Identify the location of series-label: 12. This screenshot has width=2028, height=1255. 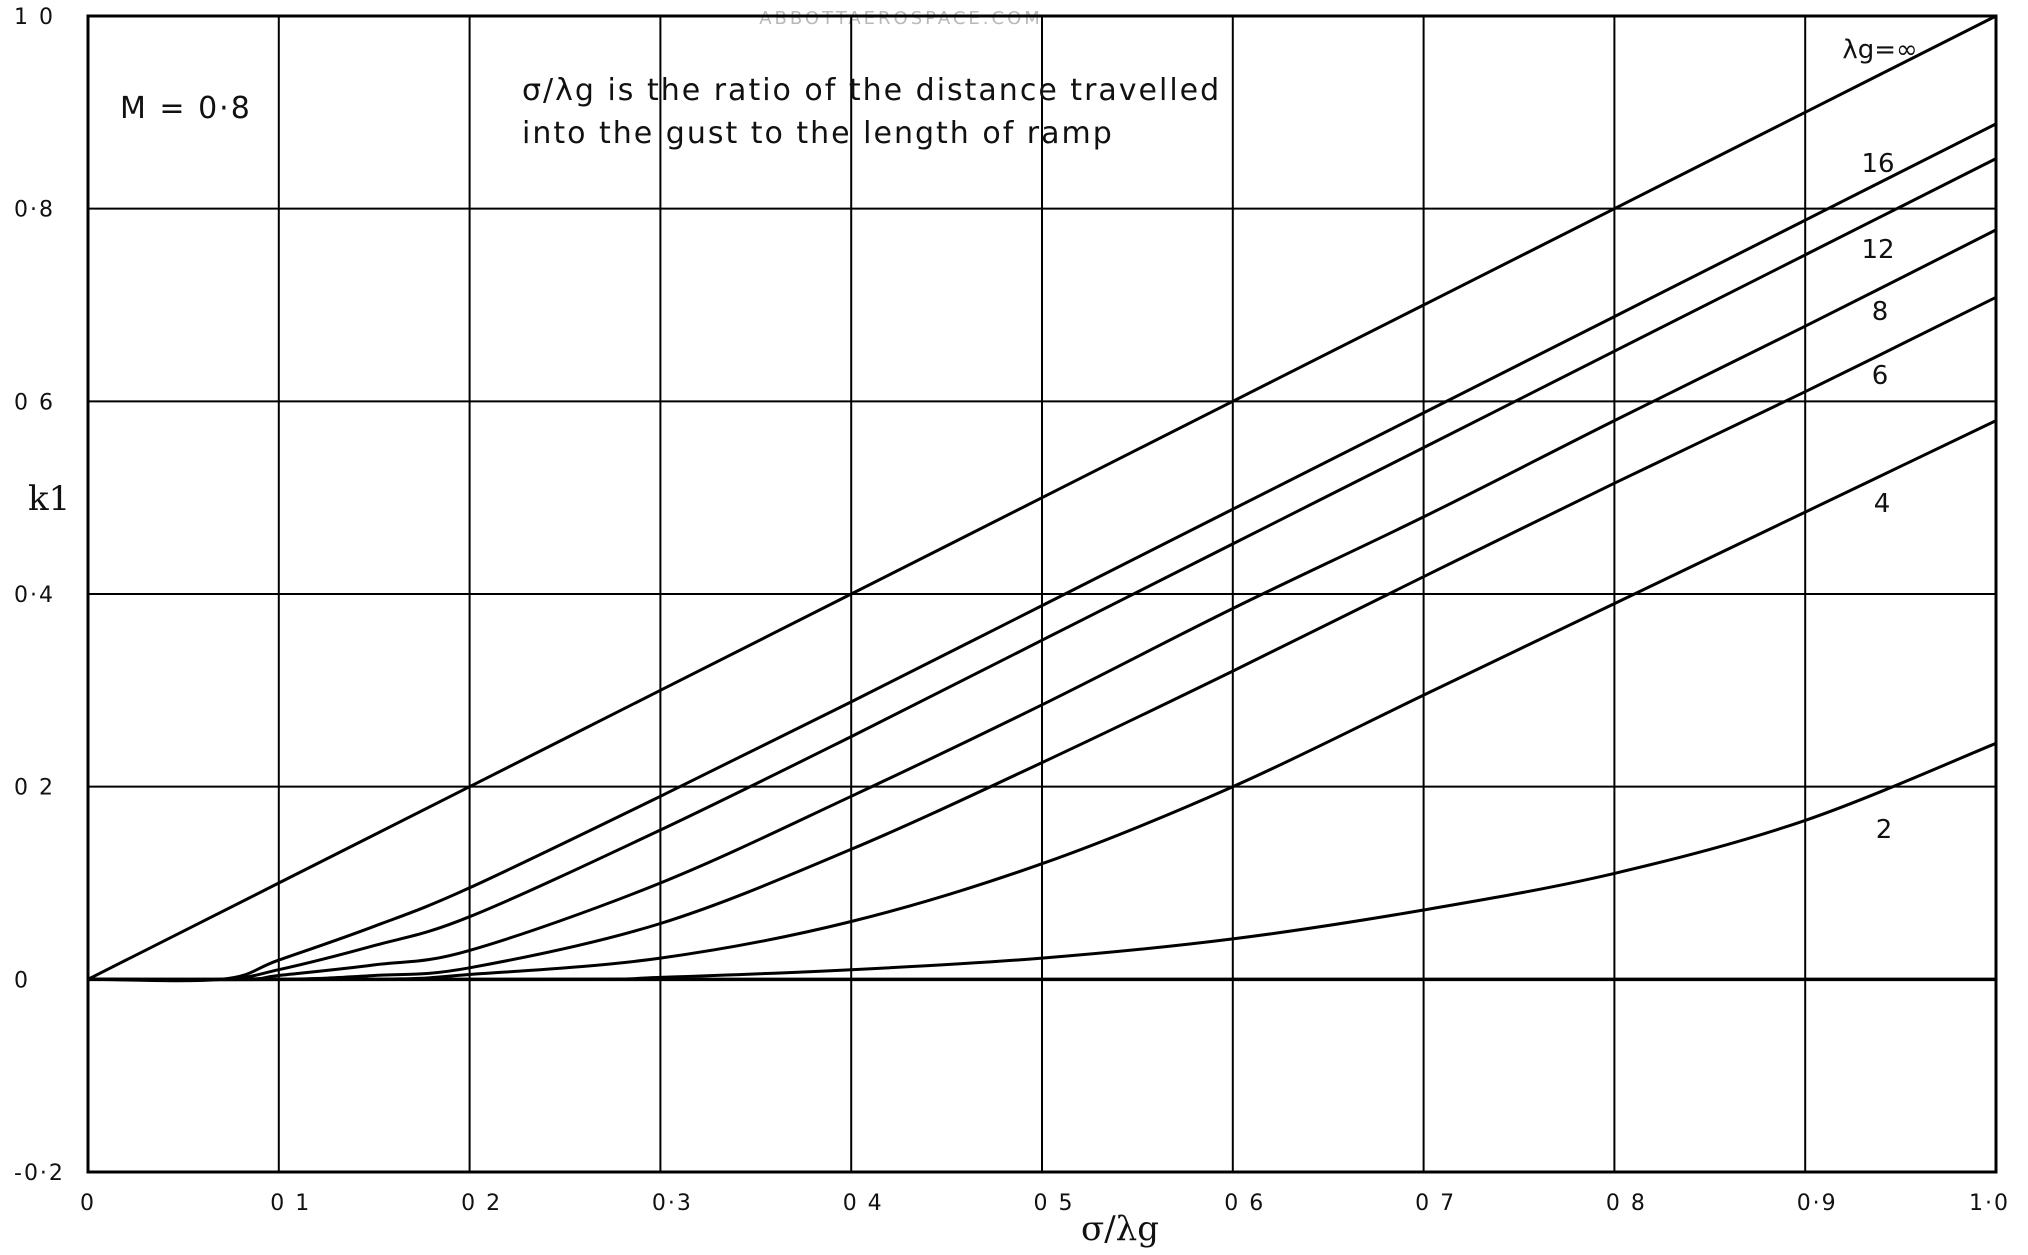
(1877, 250).